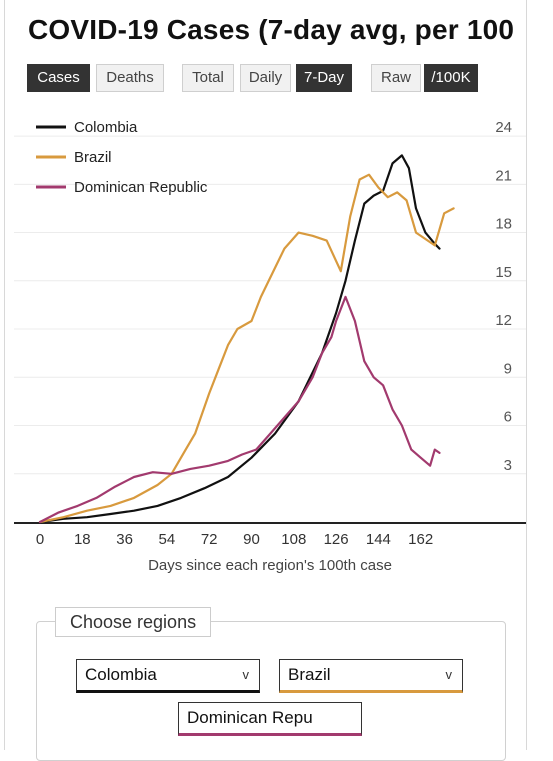  What do you see at coordinates (503, 272) in the screenshot?
I see `y-tick-label: 15` at bounding box center [503, 272].